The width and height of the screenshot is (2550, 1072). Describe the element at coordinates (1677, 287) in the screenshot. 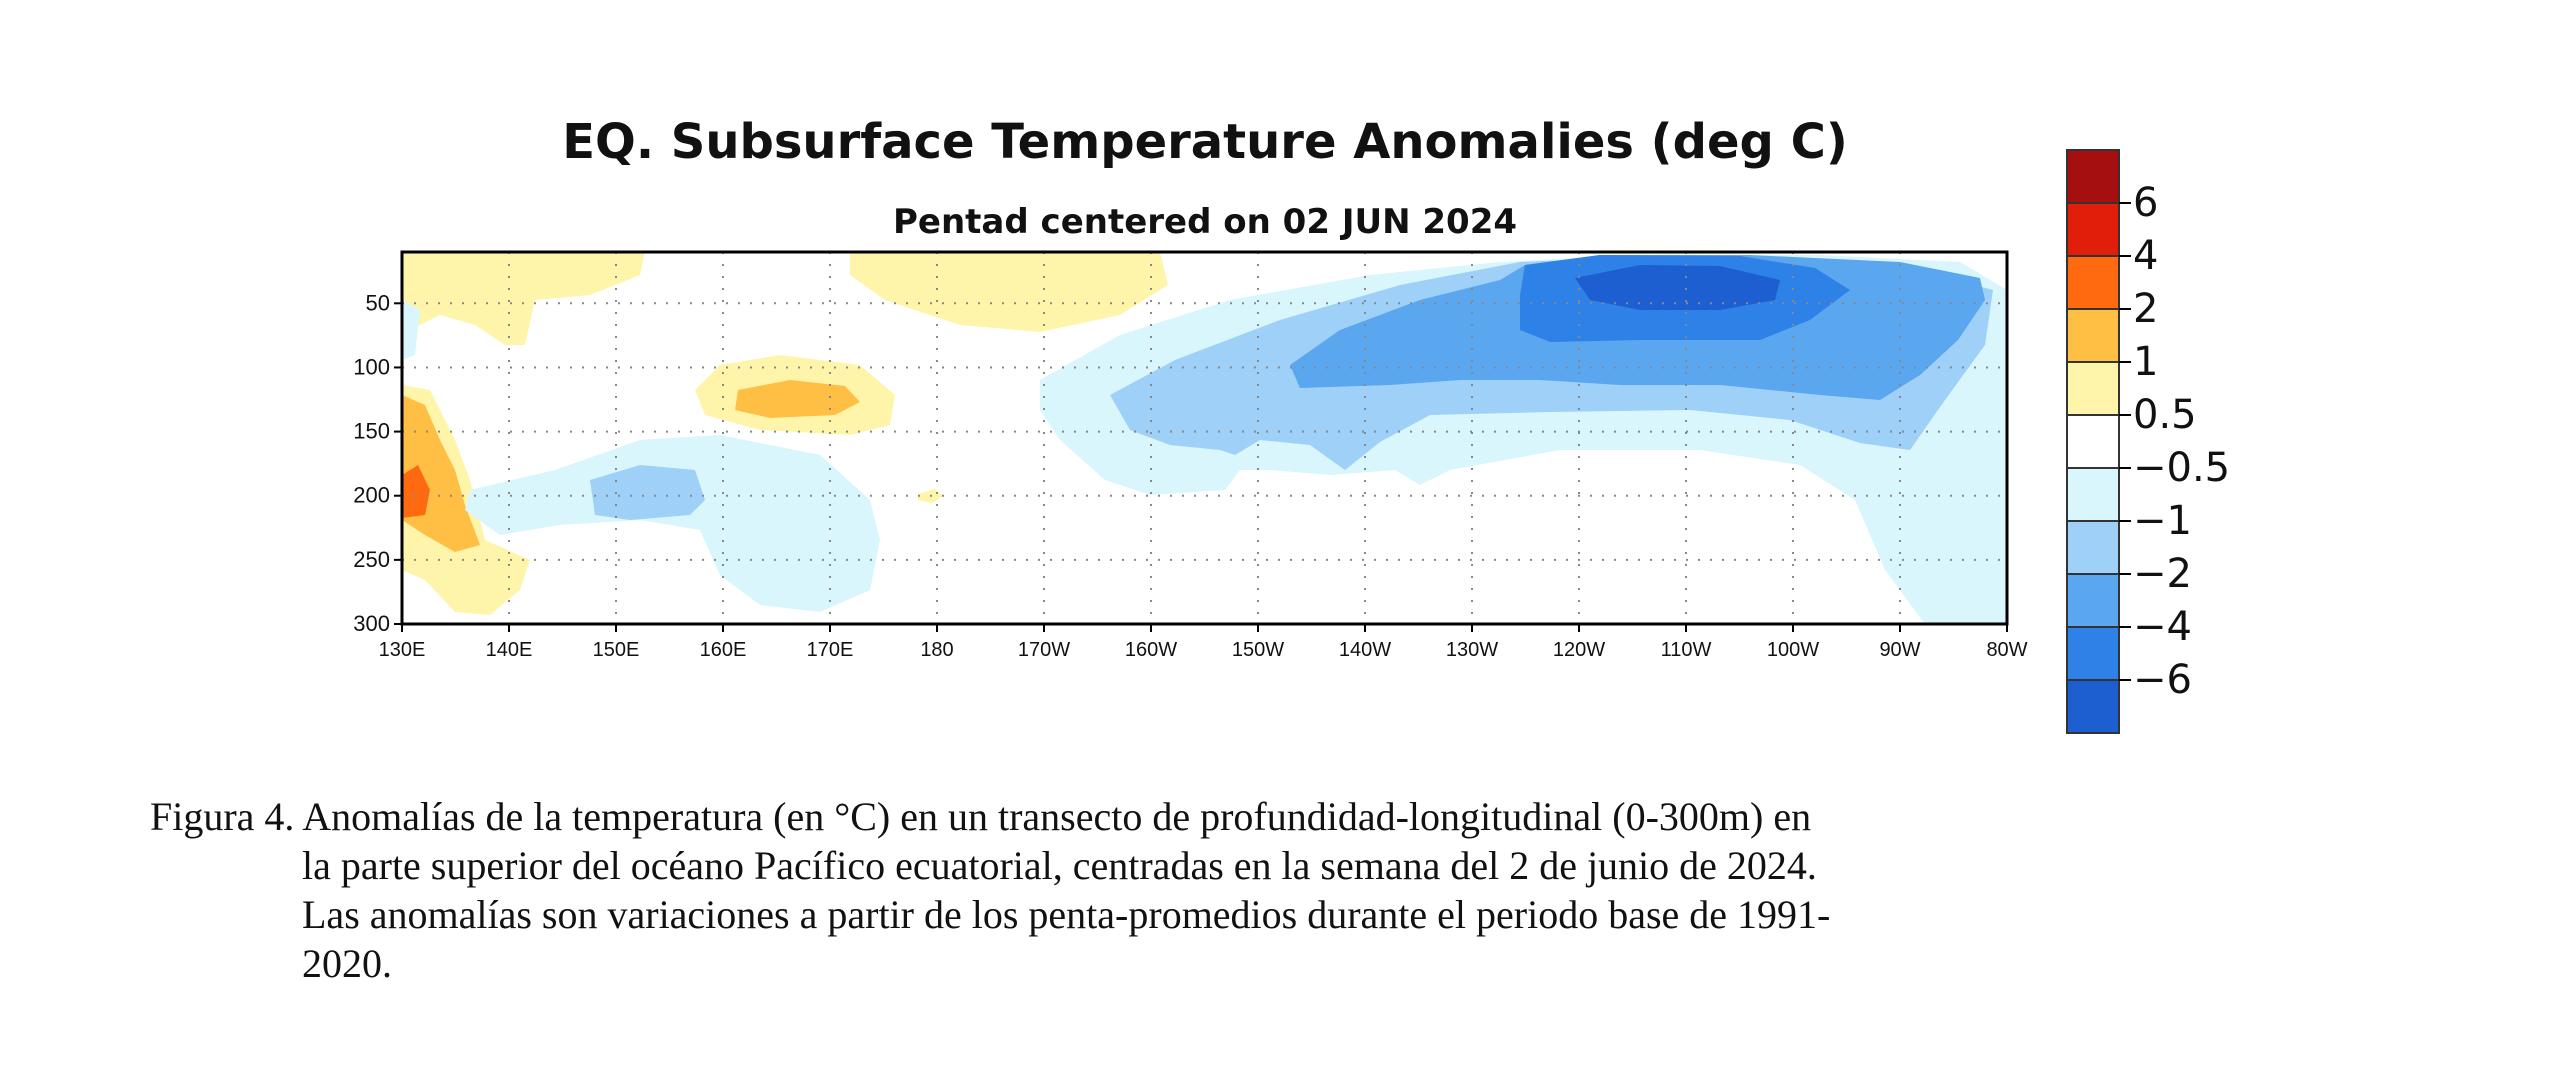

I see `region-cool-east-peak` at that location.